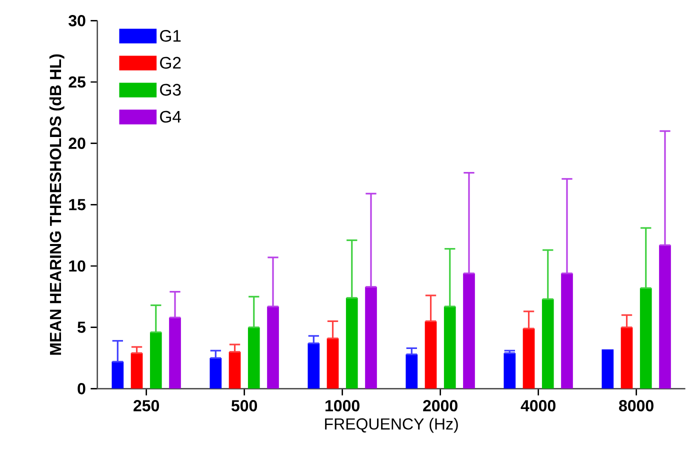 The width and height of the screenshot is (696, 458). I want to click on x-tick-label: 2000, so click(440, 406).